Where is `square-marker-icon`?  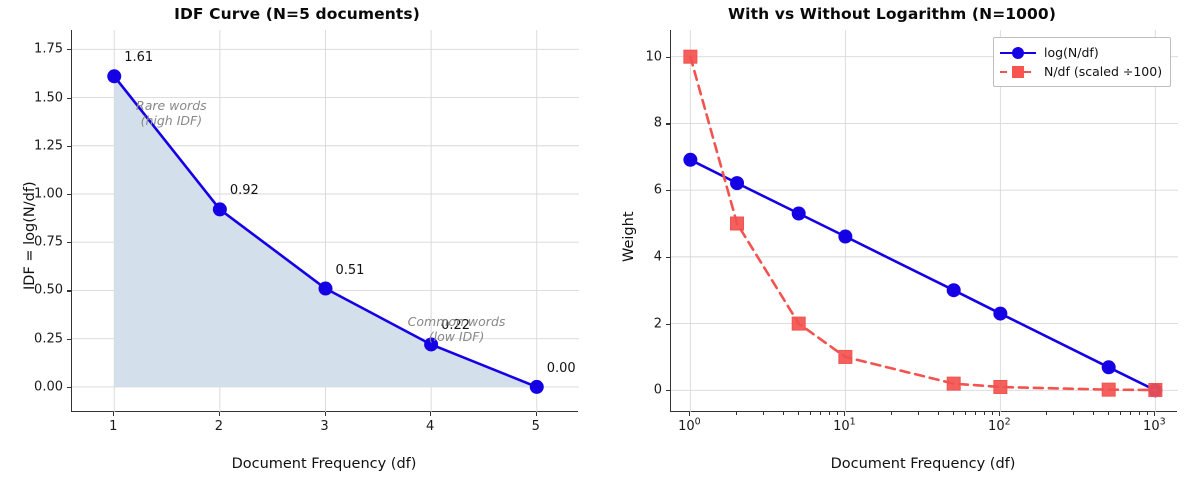 square-marker-icon is located at coordinates (1018, 71).